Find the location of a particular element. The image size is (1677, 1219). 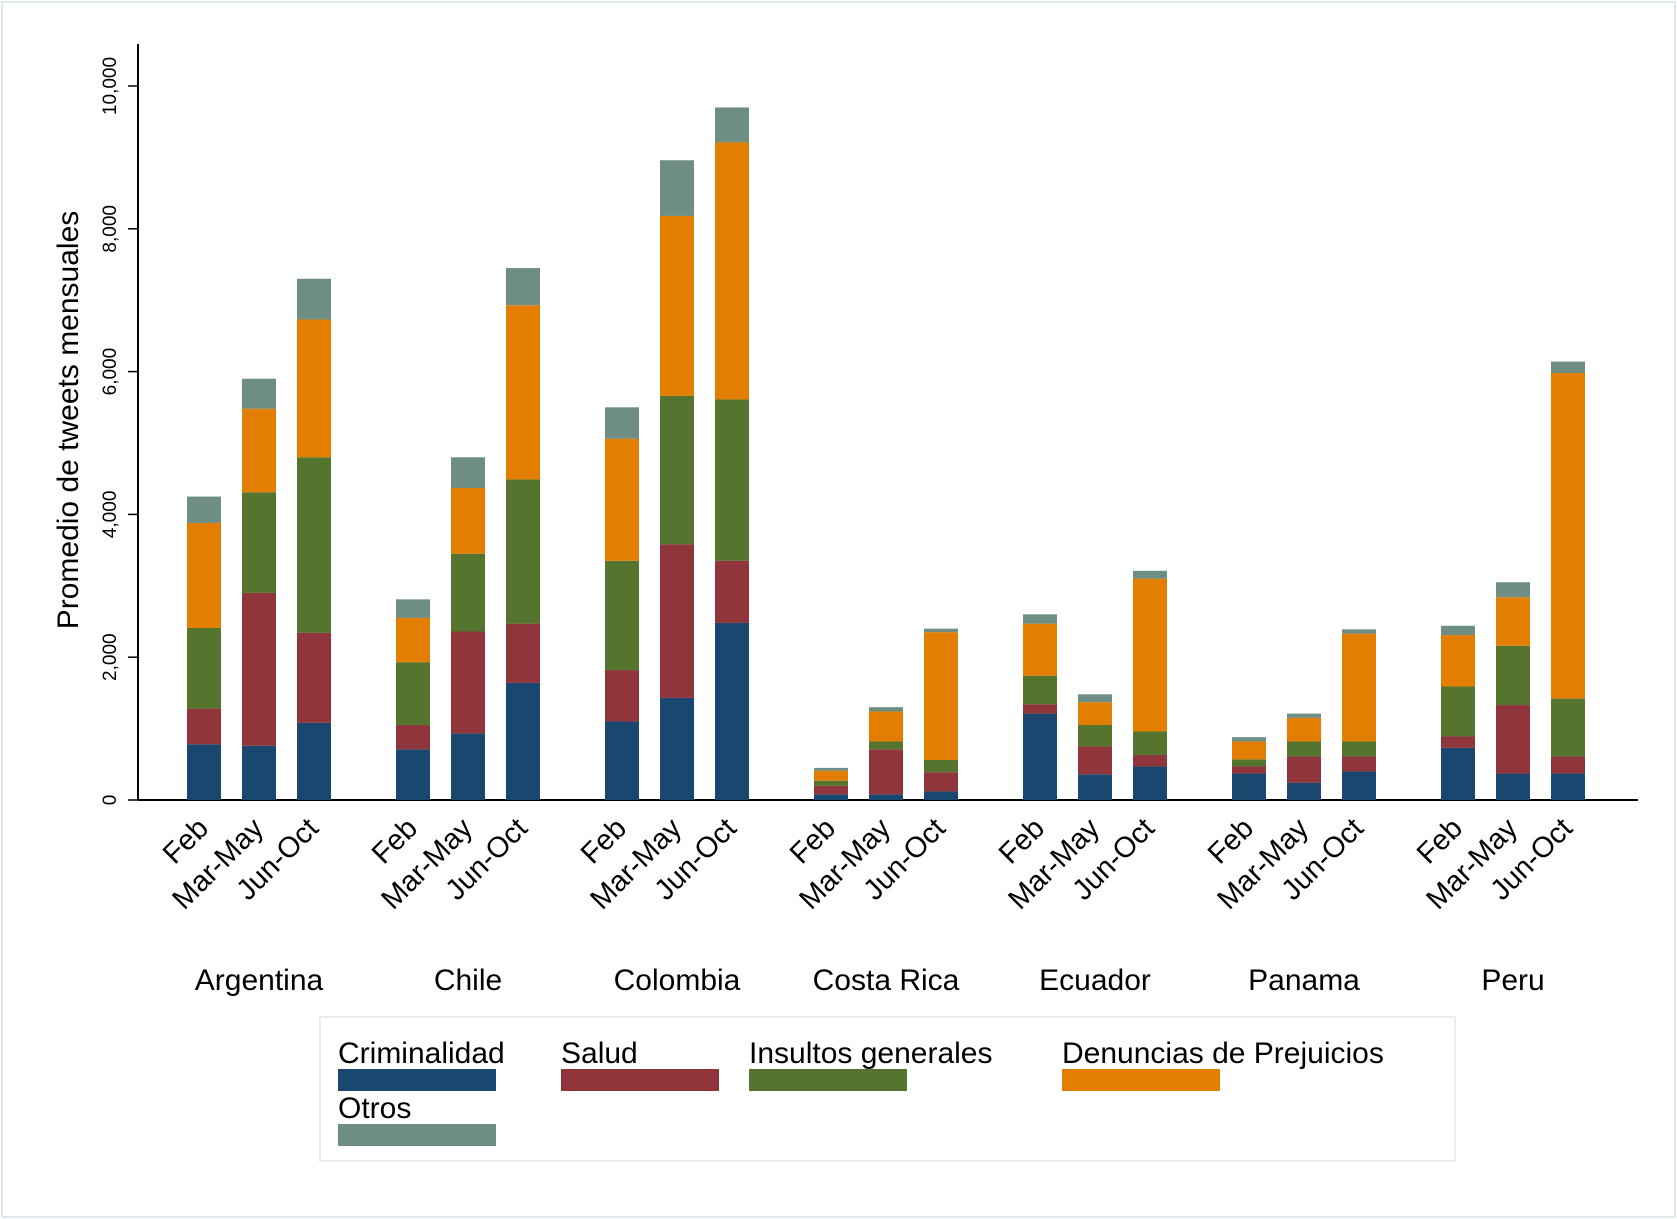

y-tick-label: 2,000 is located at coordinates (110, 657).